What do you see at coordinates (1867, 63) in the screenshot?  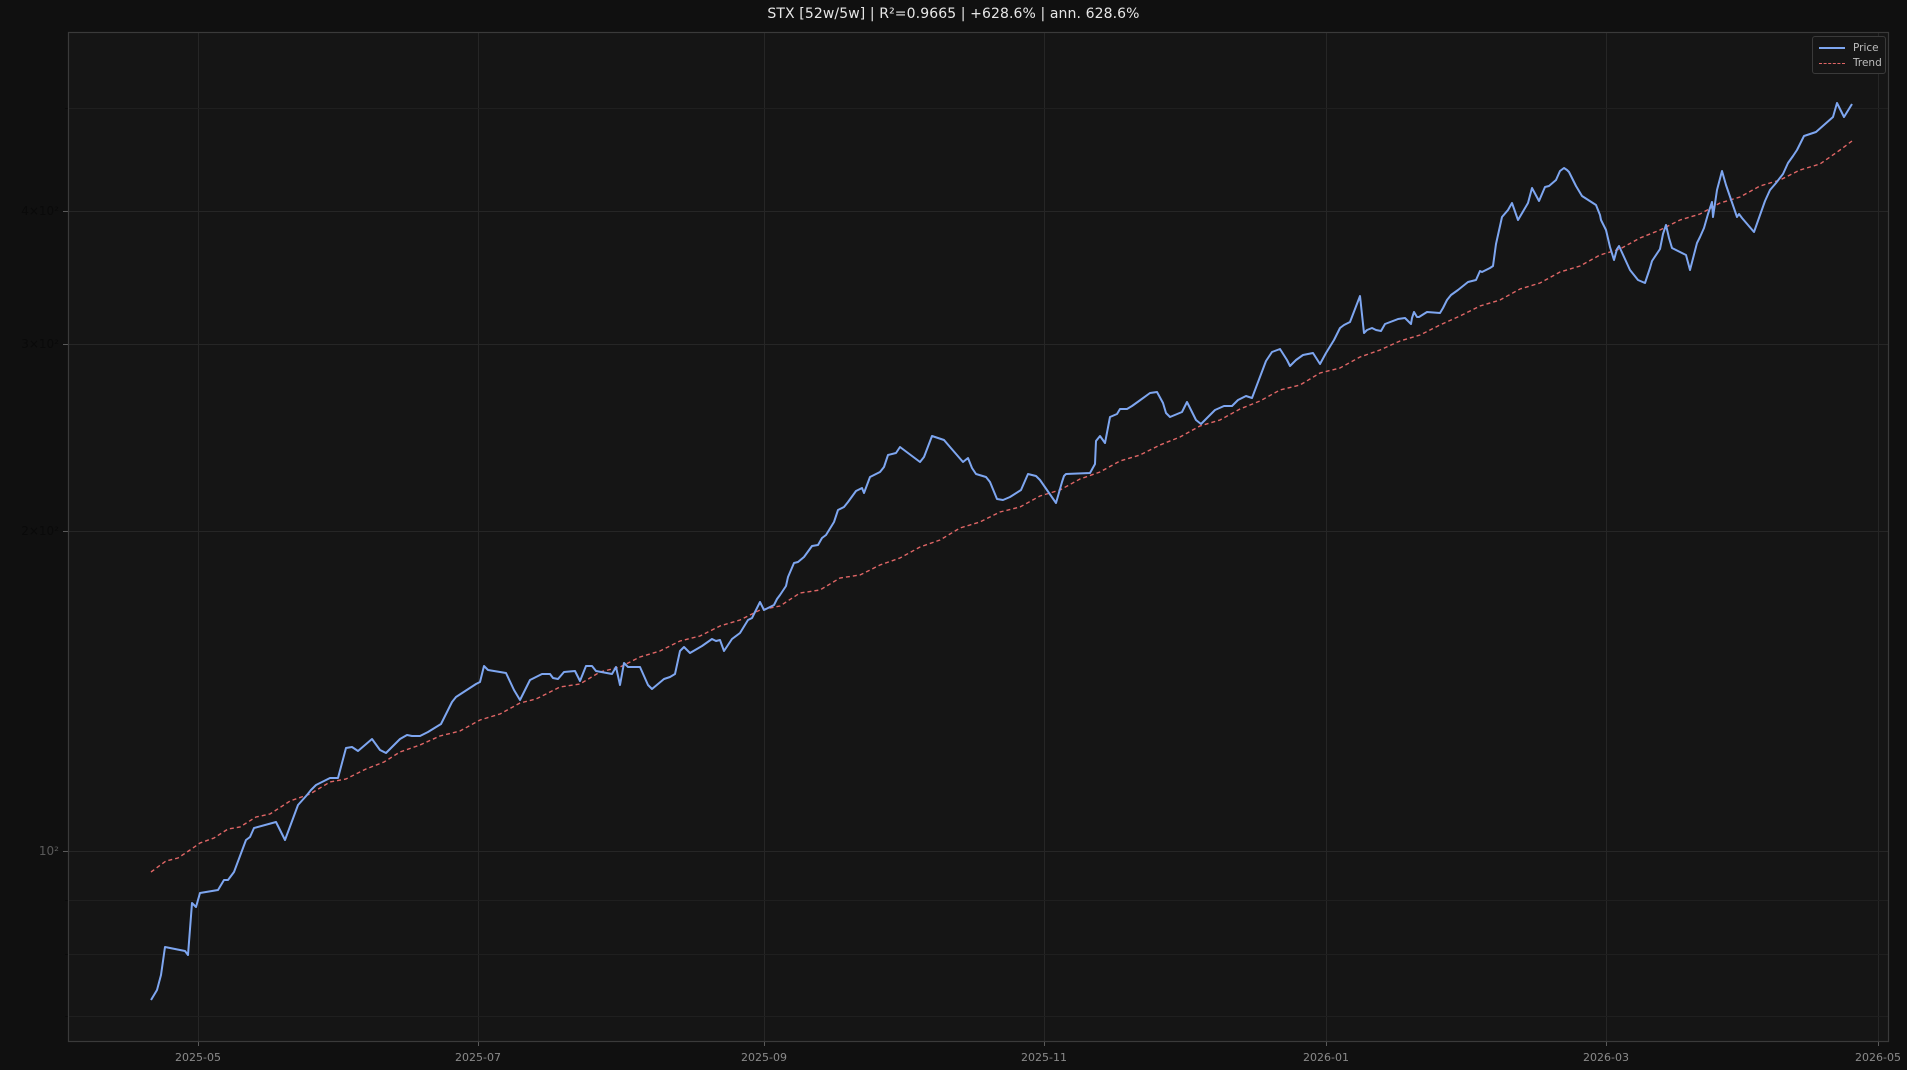 I see `legend-label-trend: Trend` at bounding box center [1867, 63].